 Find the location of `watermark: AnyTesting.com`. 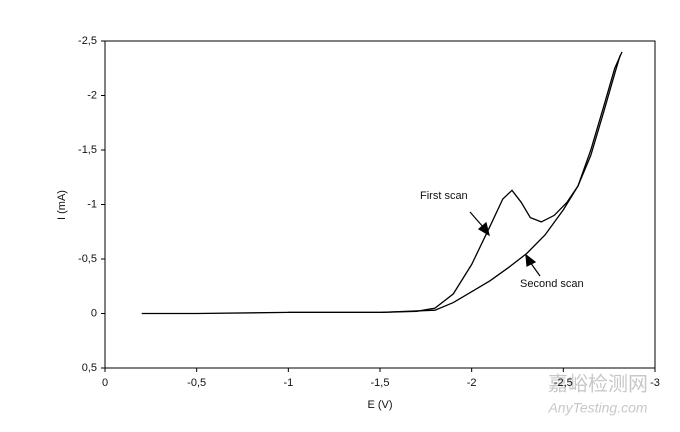

watermark: AnyTesting.com is located at coordinates (597, 408).